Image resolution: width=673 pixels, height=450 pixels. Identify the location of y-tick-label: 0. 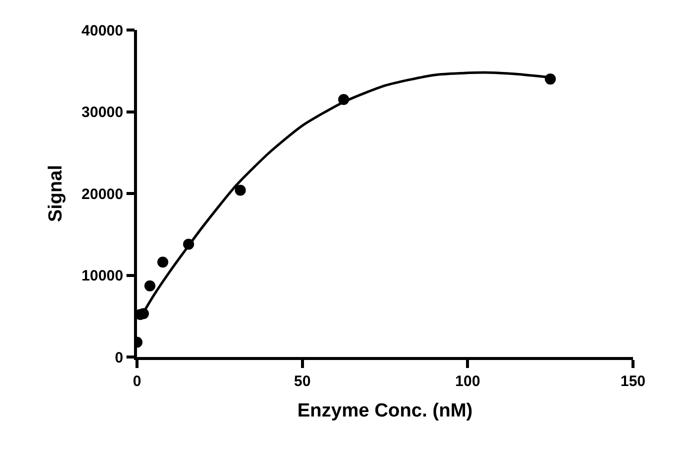
(119, 357).